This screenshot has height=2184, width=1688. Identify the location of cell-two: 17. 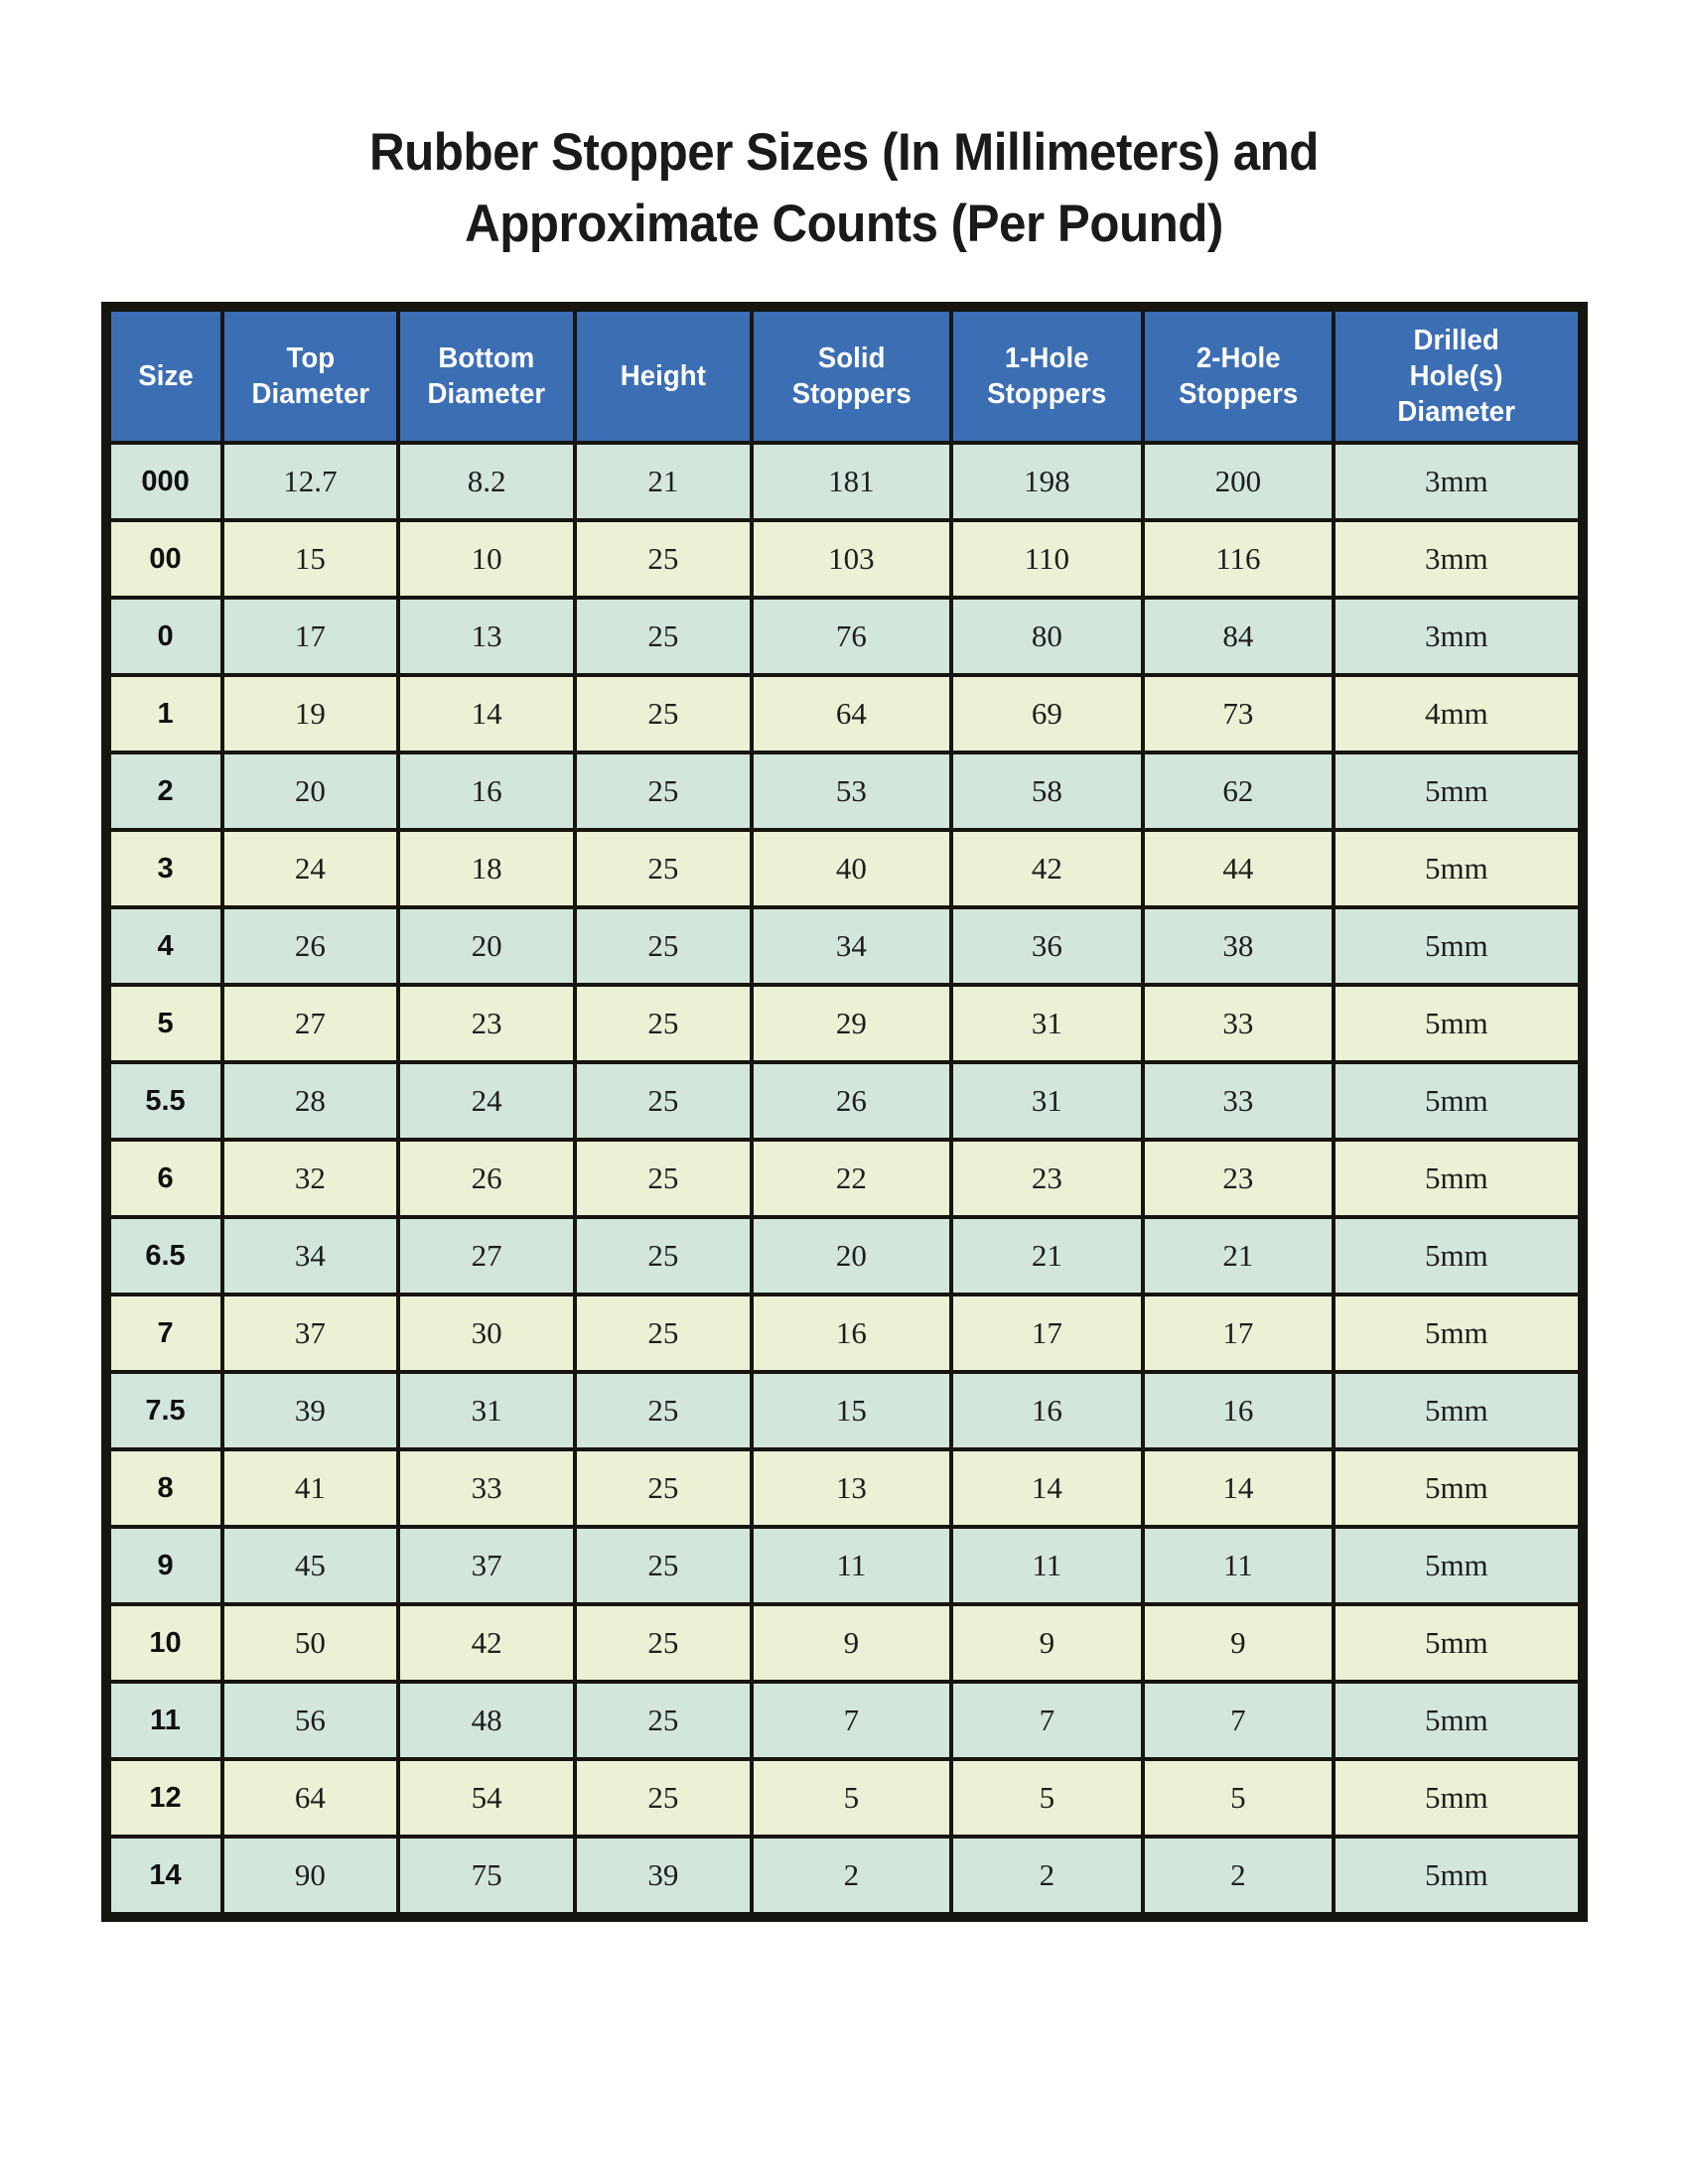
(1238, 1333).